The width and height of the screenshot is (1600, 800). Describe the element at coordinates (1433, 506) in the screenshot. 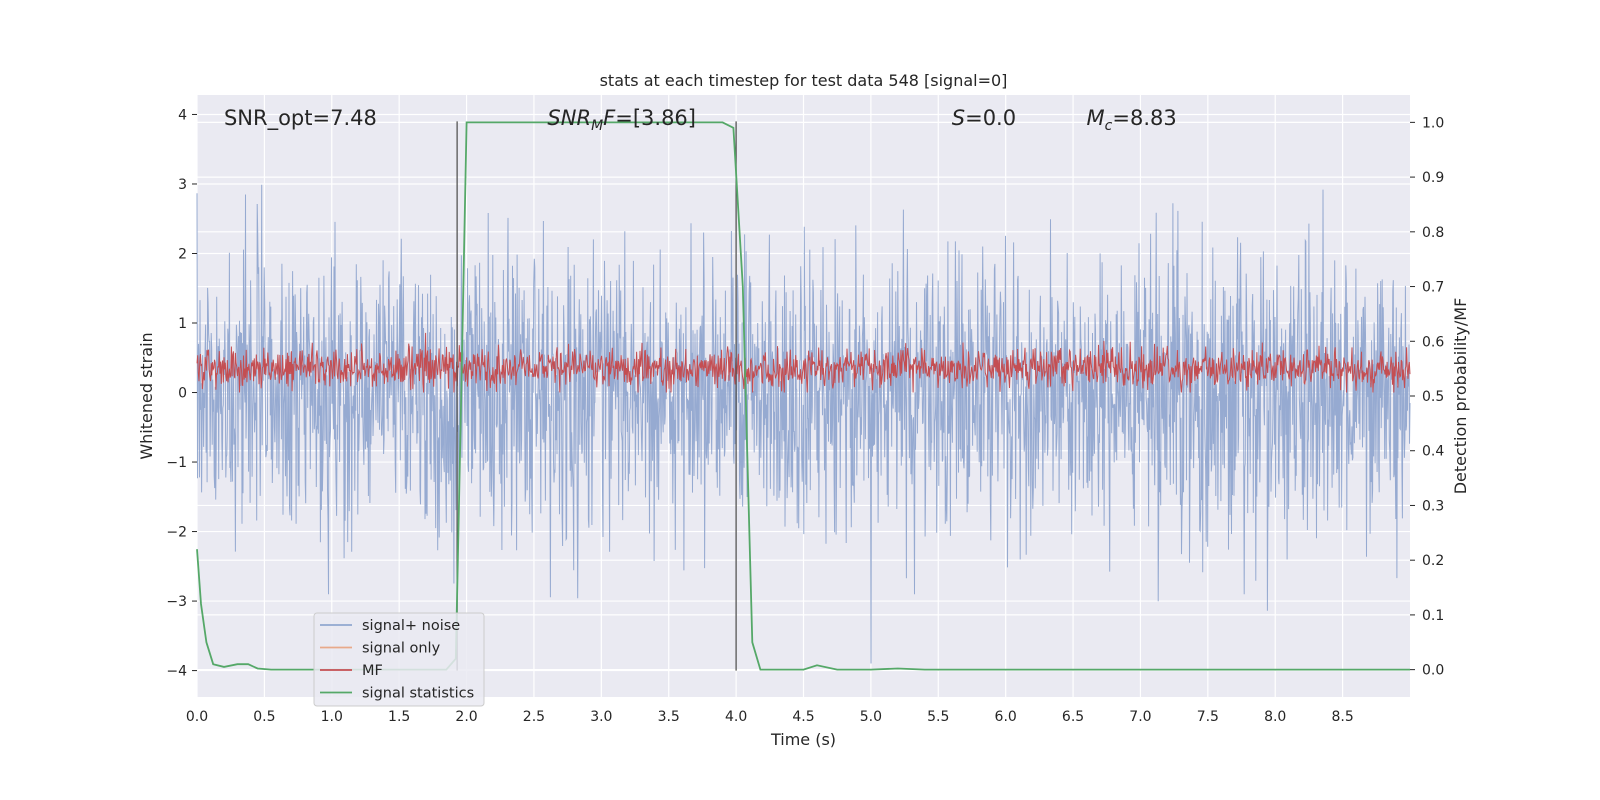

I see `y-right-tick-label: 0.3` at that location.